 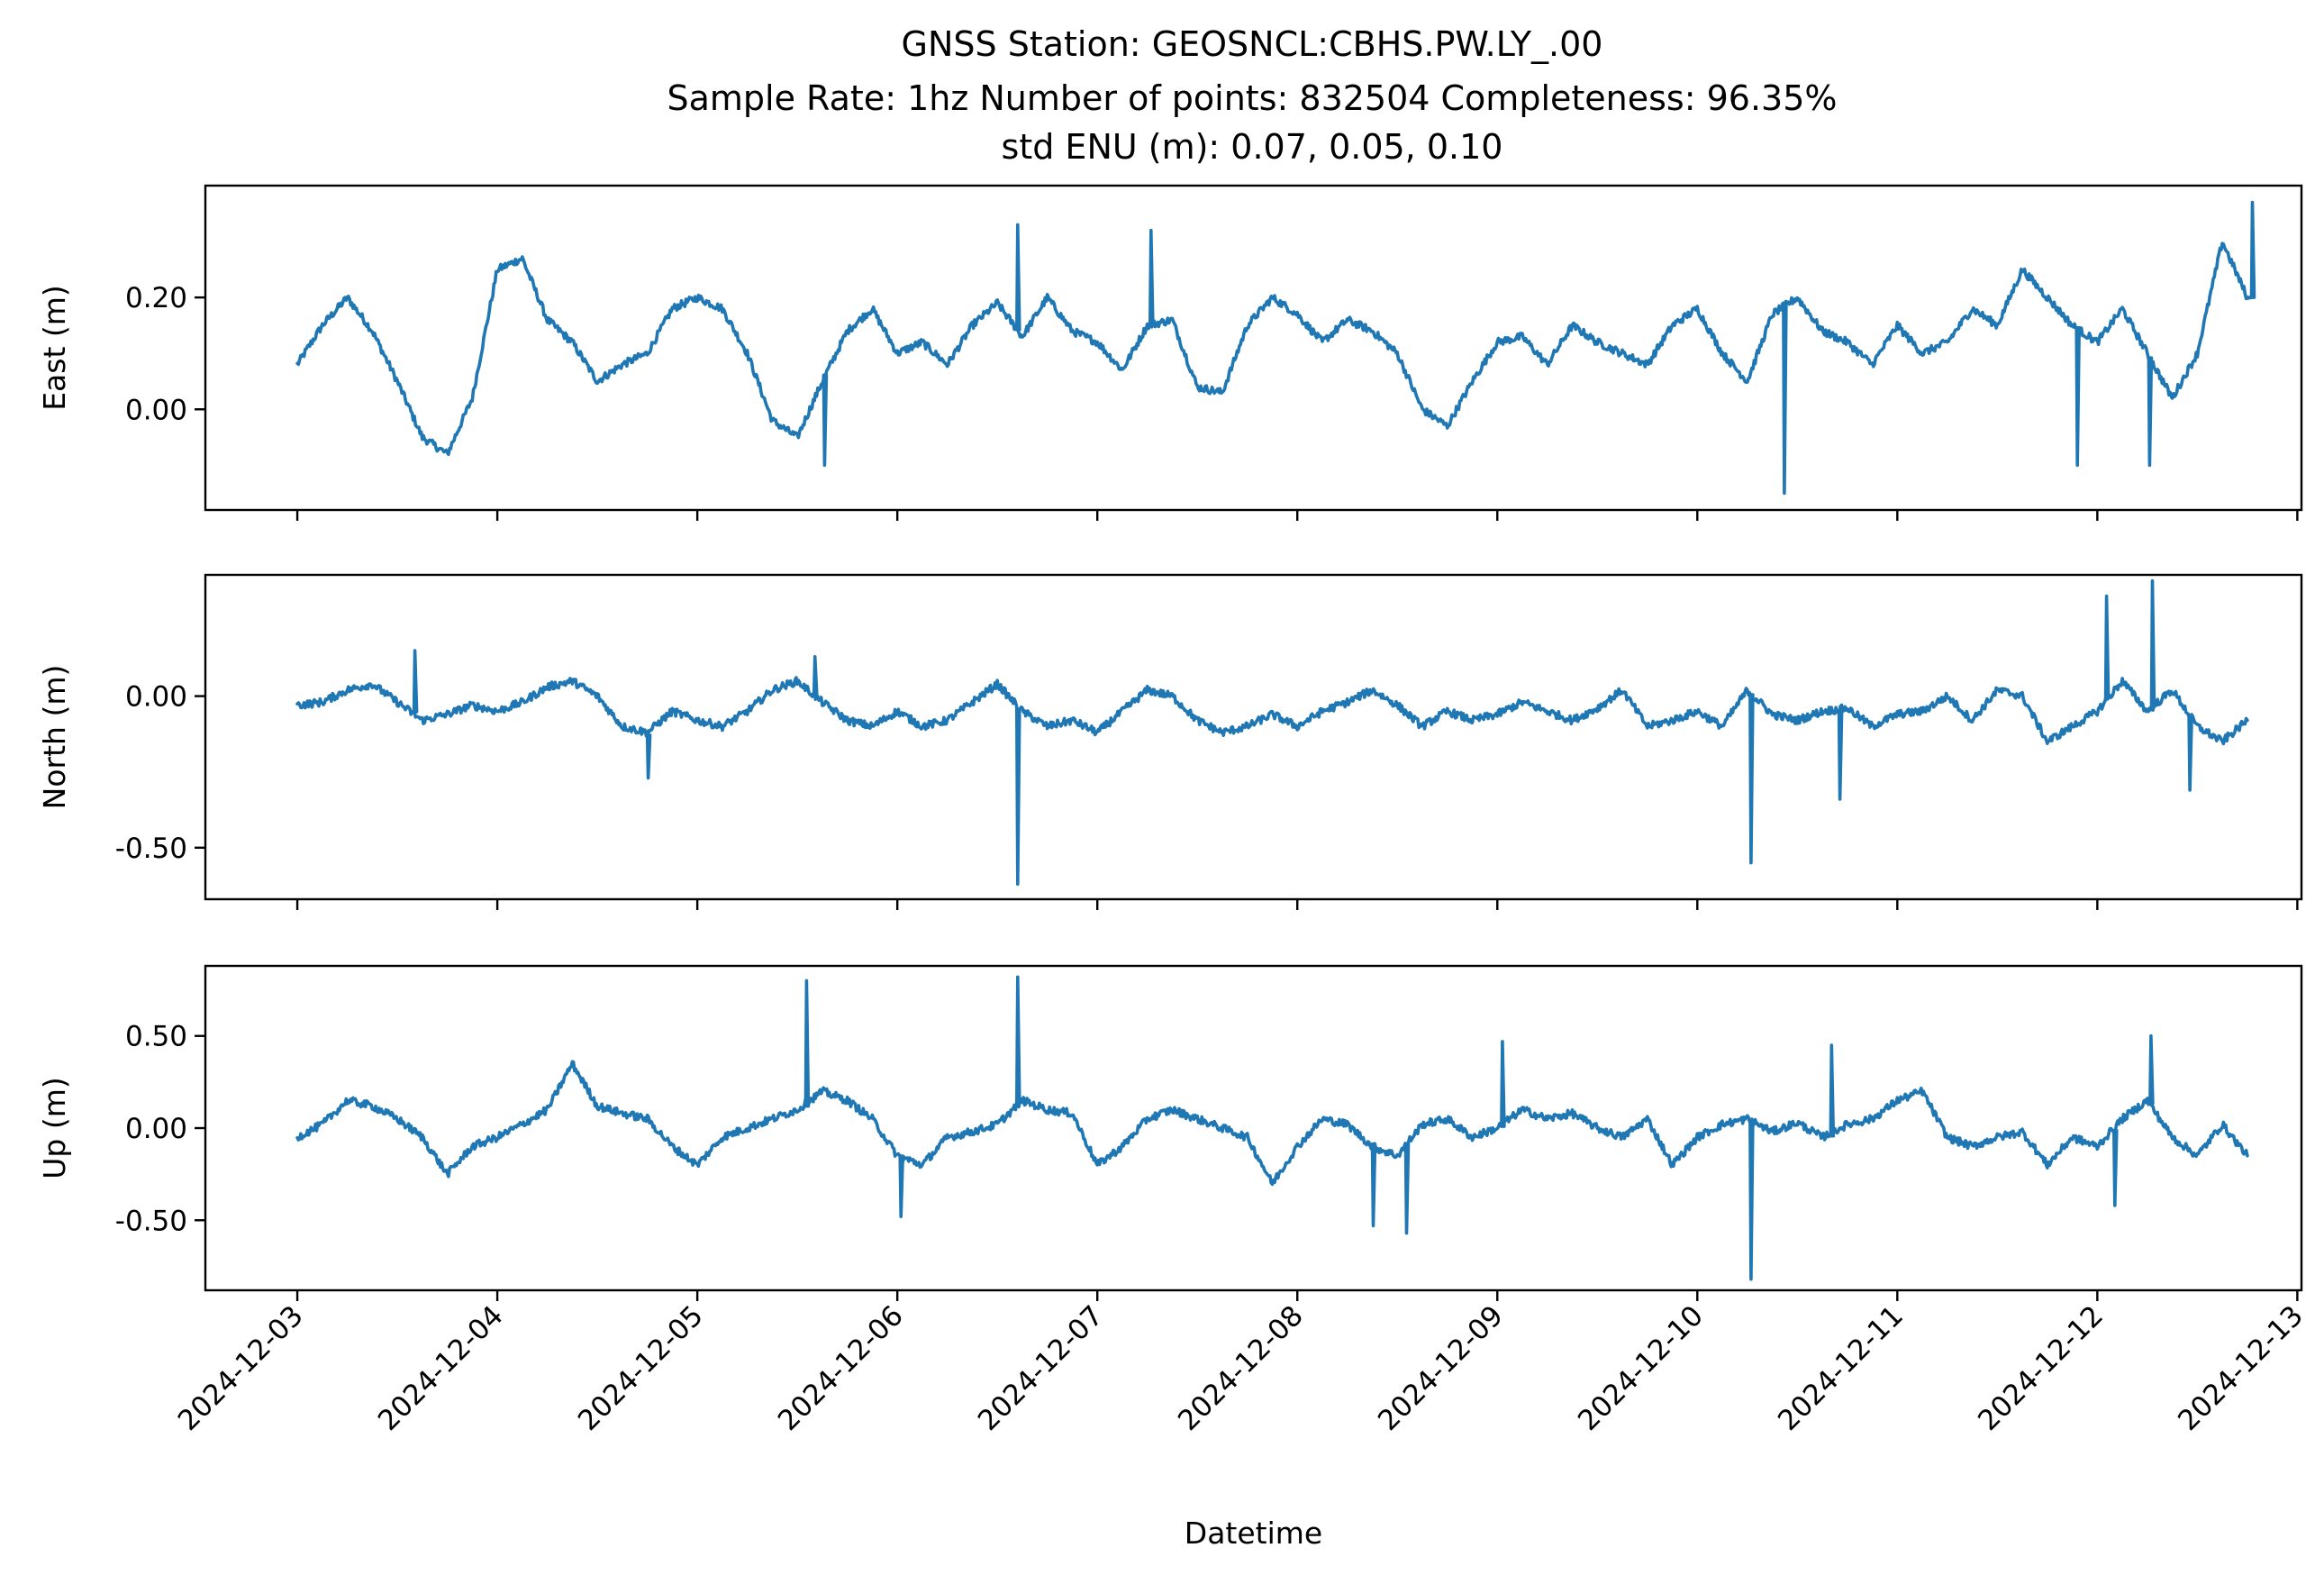 I want to click on y-tick-label: 0.20, so click(x=156, y=298).